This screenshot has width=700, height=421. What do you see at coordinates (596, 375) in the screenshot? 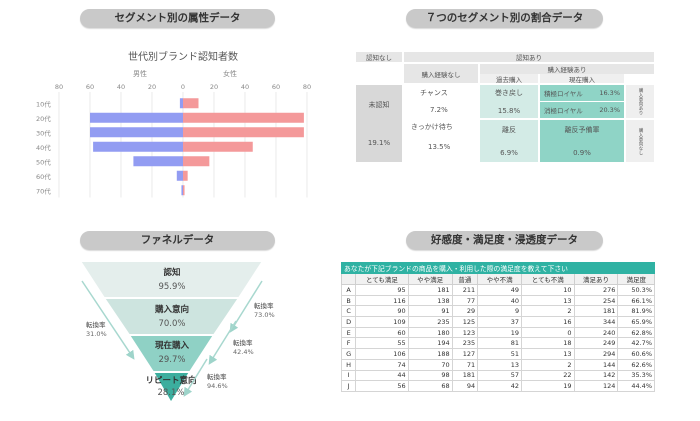
I see `table-cell: 142` at bounding box center [596, 375].